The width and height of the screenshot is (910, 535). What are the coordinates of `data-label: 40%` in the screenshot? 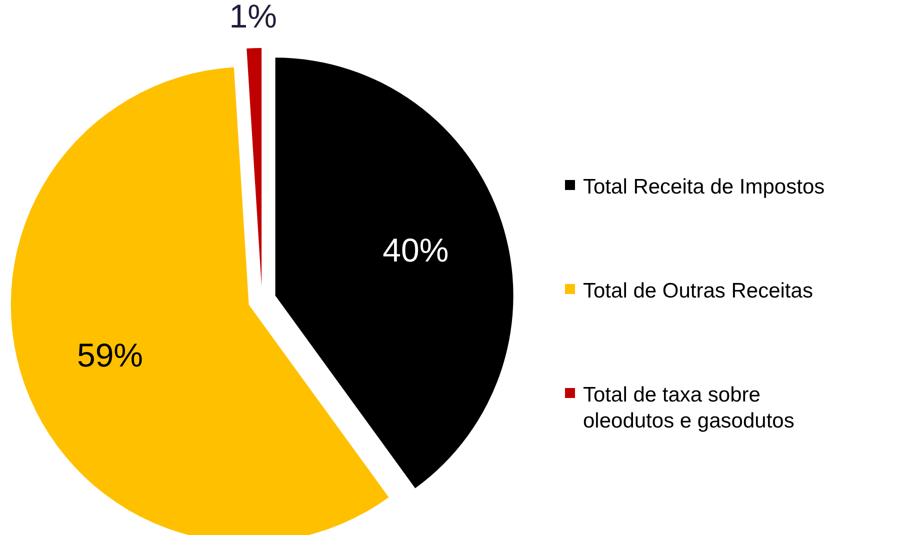 It's located at (415, 250).